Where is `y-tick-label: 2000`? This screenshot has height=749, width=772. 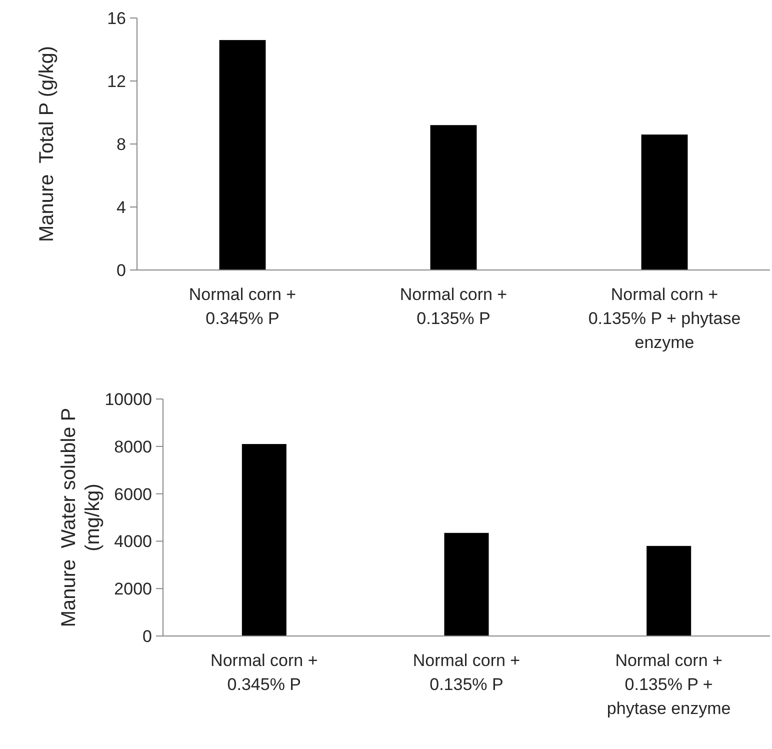
y-tick-label: 2000 is located at coordinates (133, 589).